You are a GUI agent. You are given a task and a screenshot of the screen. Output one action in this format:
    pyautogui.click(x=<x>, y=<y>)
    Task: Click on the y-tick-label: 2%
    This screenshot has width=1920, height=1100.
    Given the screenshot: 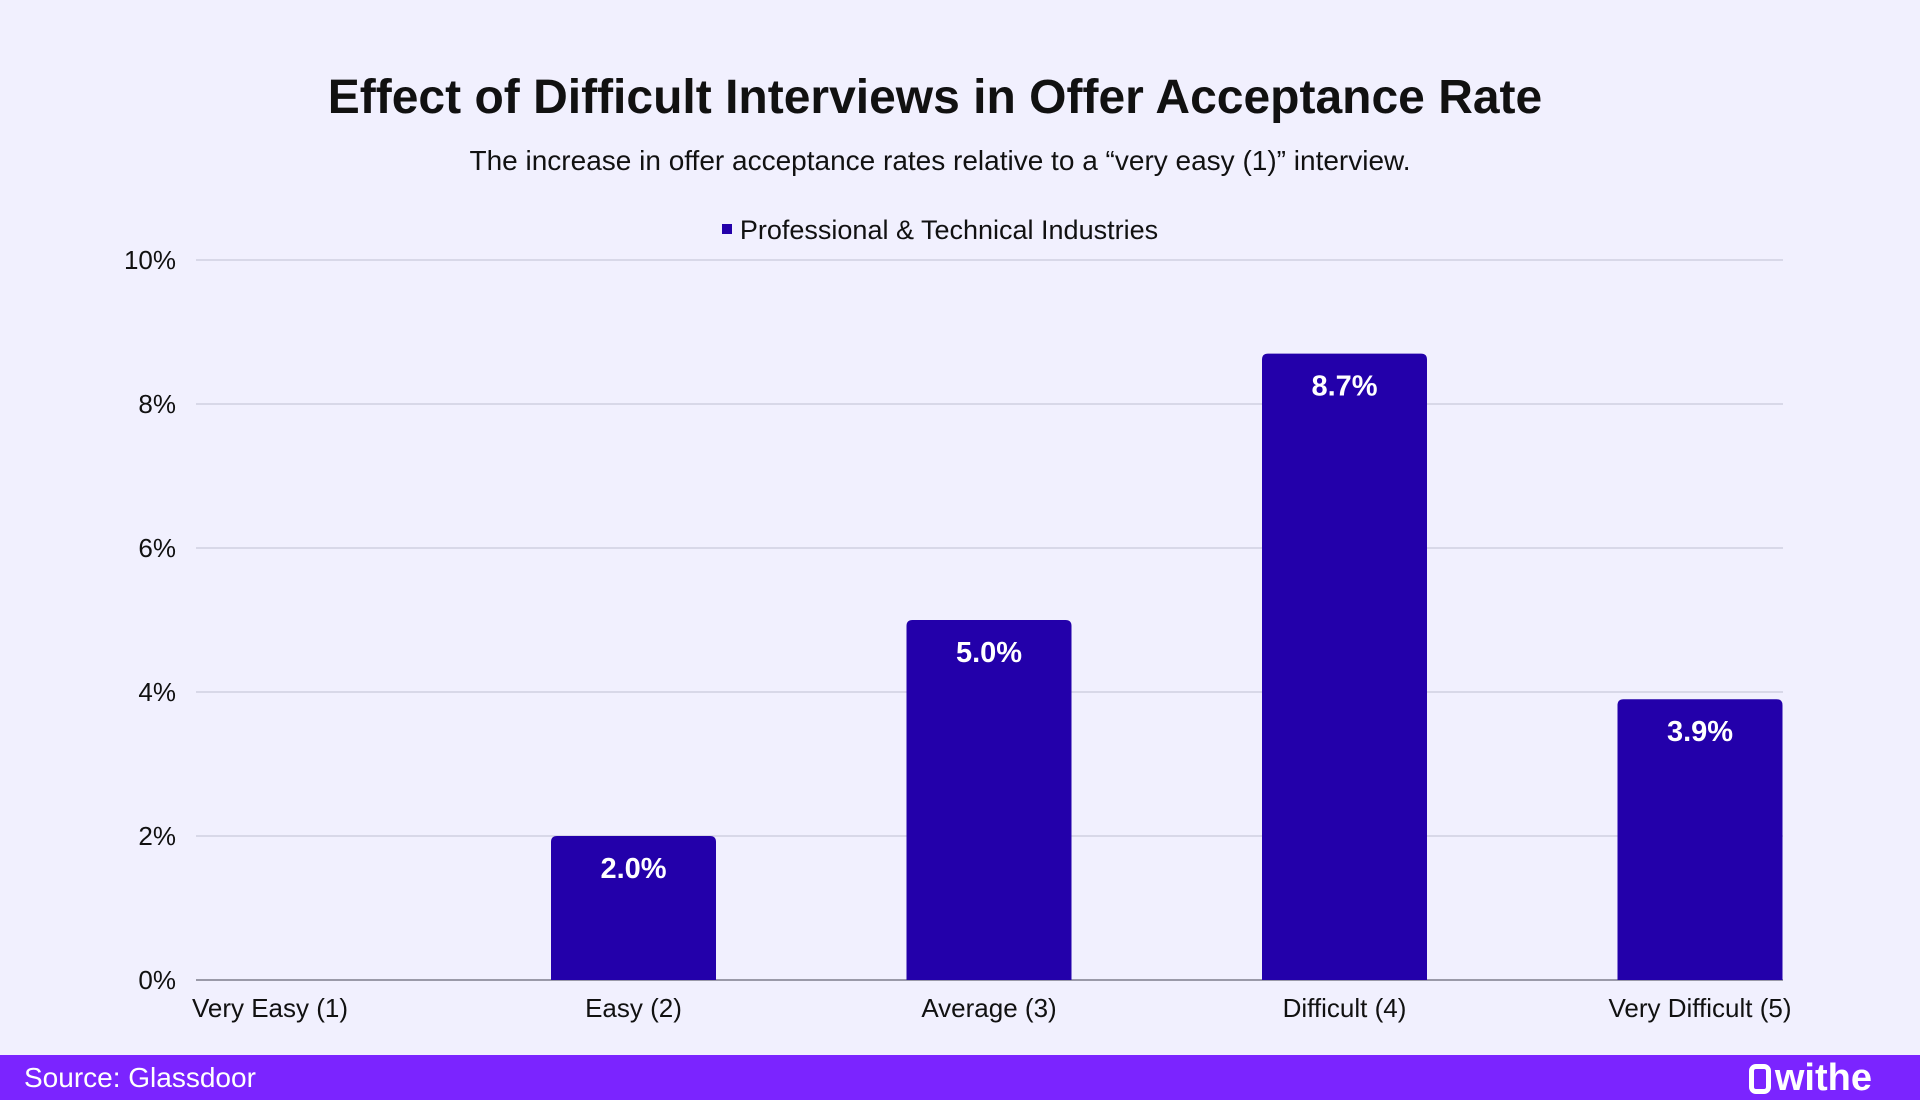 What is the action you would take?
    pyautogui.click(x=157, y=836)
    